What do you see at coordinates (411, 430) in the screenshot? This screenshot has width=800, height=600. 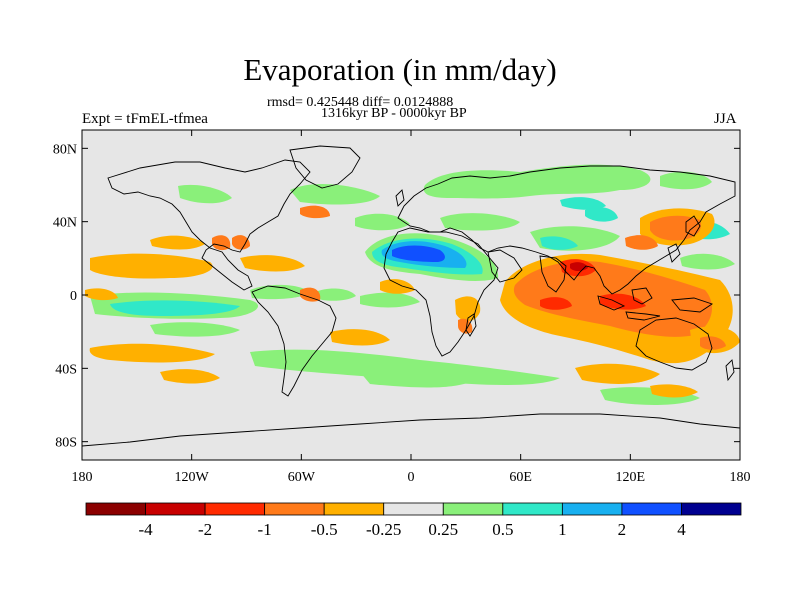 I see `coast-antarctica` at bounding box center [411, 430].